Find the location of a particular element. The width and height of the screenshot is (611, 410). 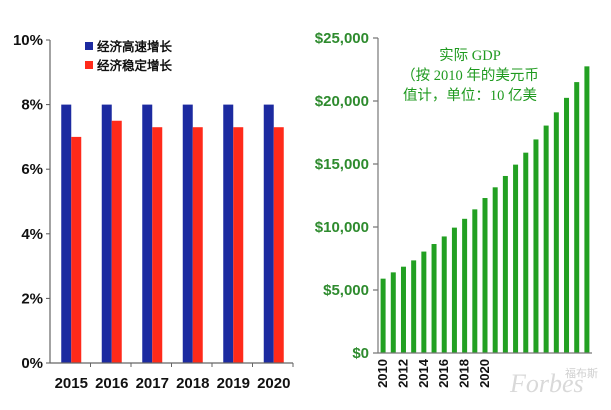

title-line-1: 实际 GDP is located at coordinates (470, 55).